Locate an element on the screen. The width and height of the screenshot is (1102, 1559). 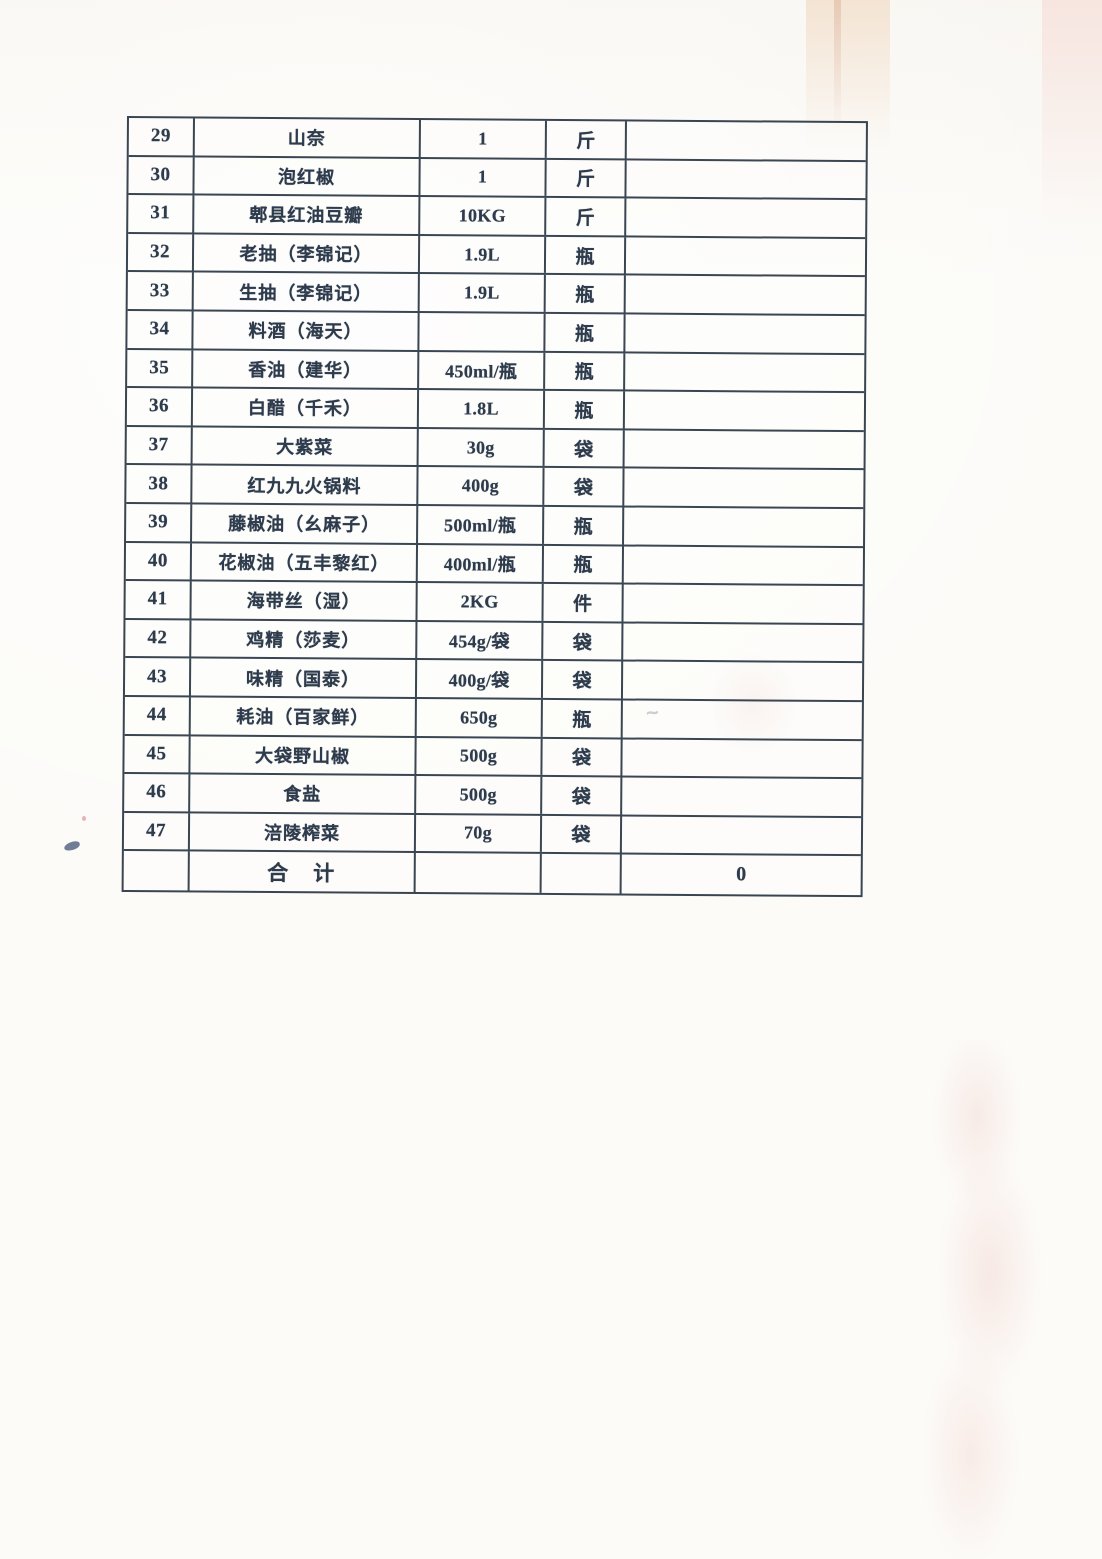
table-row: 37 大紫菜 30g 袋 is located at coordinates (495, 448).